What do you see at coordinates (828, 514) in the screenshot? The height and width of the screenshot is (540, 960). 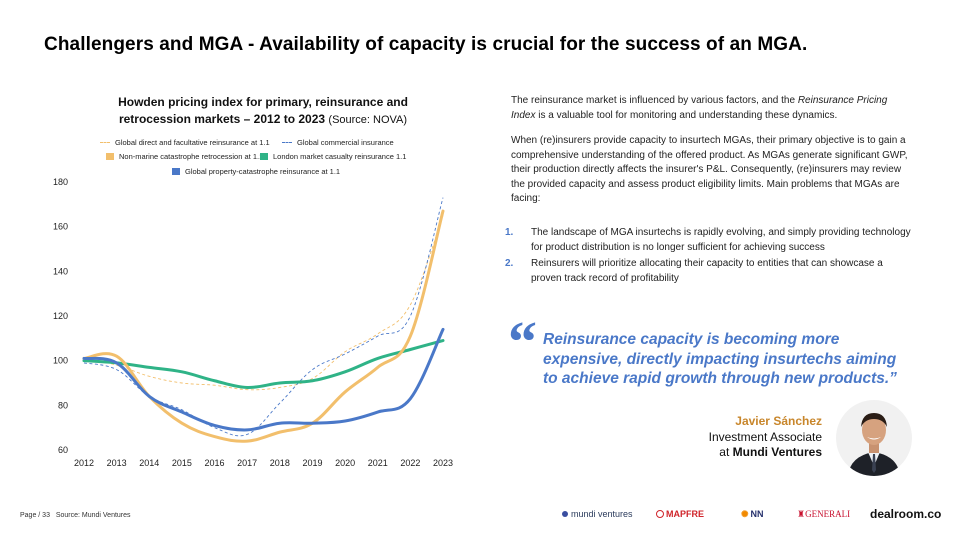 I see `logo-text: GENERALI` at bounding box center [828, 514].